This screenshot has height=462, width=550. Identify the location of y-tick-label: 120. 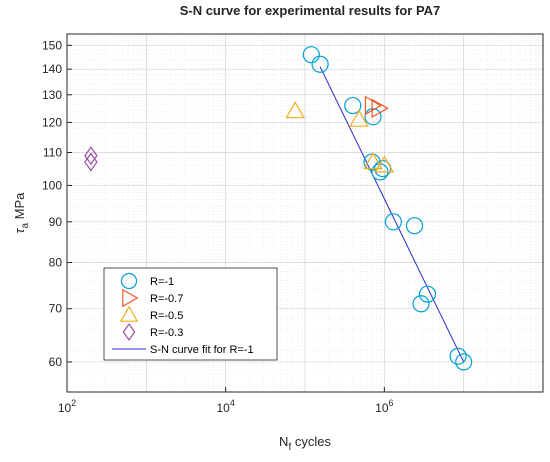
(52, 122).